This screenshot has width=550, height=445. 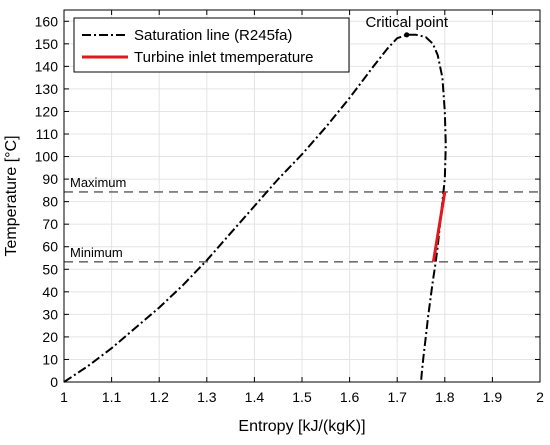 I want to click on legend-box, so click(x=211, y=45).